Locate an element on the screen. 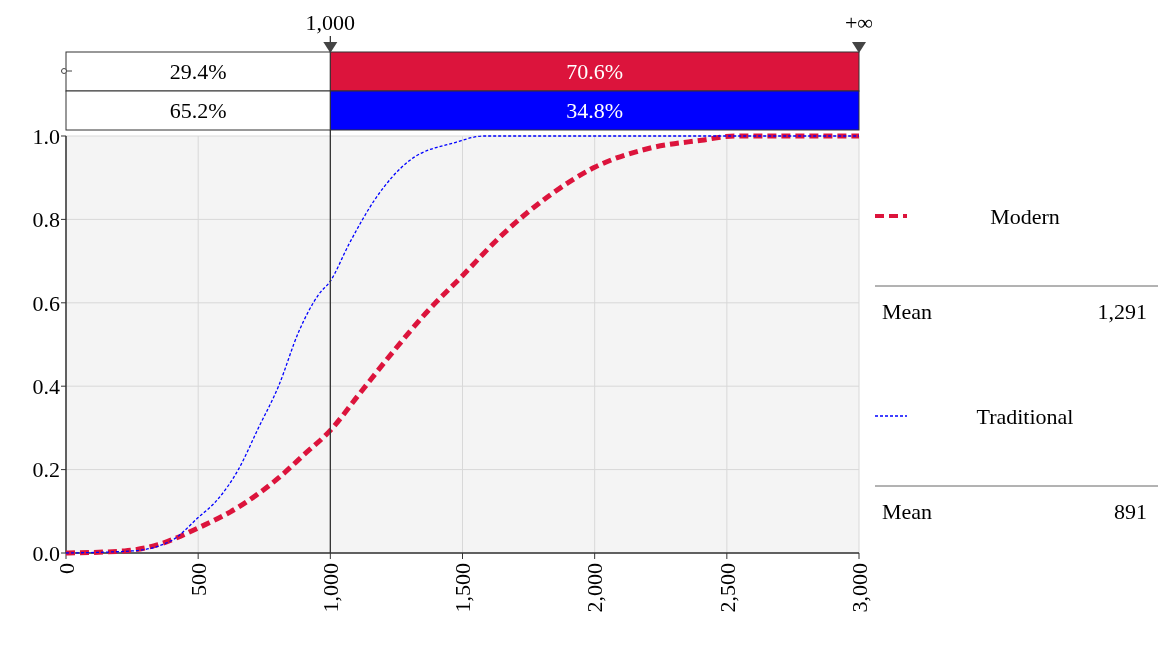  text: 70.6% is located at coordinates (595, 72).